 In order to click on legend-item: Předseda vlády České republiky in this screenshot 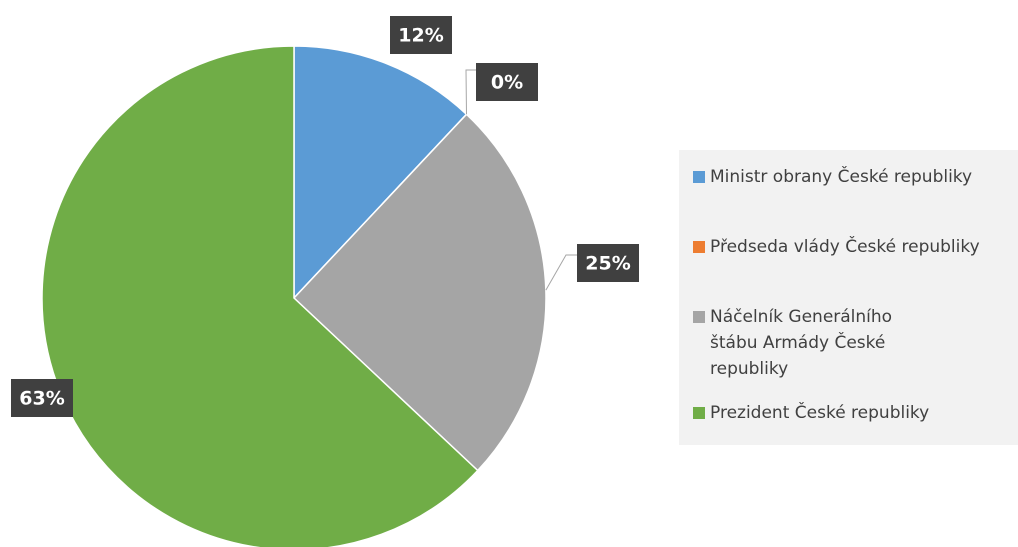, I will do `click(853, 247)`.